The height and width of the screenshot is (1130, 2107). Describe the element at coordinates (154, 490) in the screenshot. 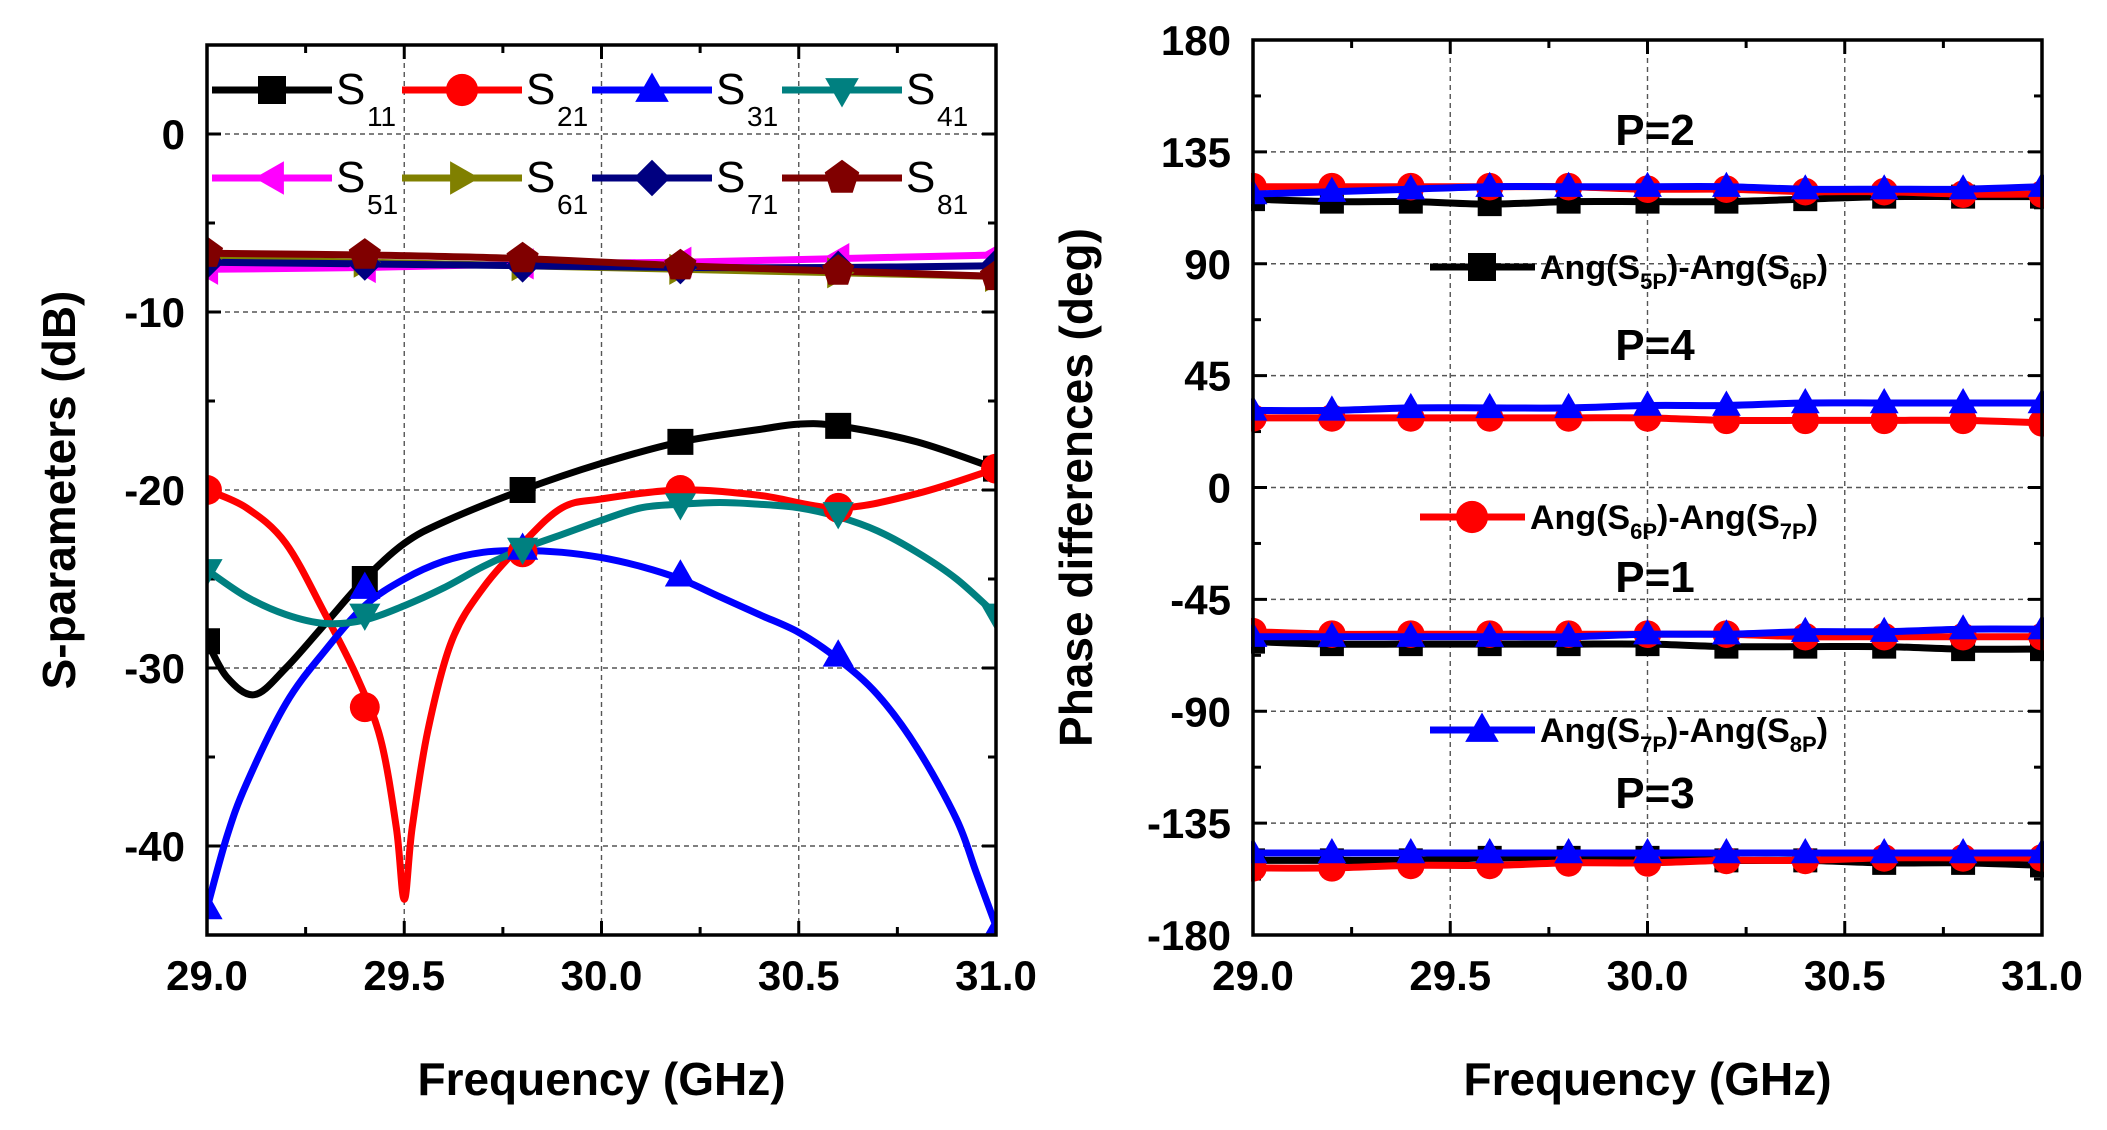

I see `y-tick-label: -20` at that location.